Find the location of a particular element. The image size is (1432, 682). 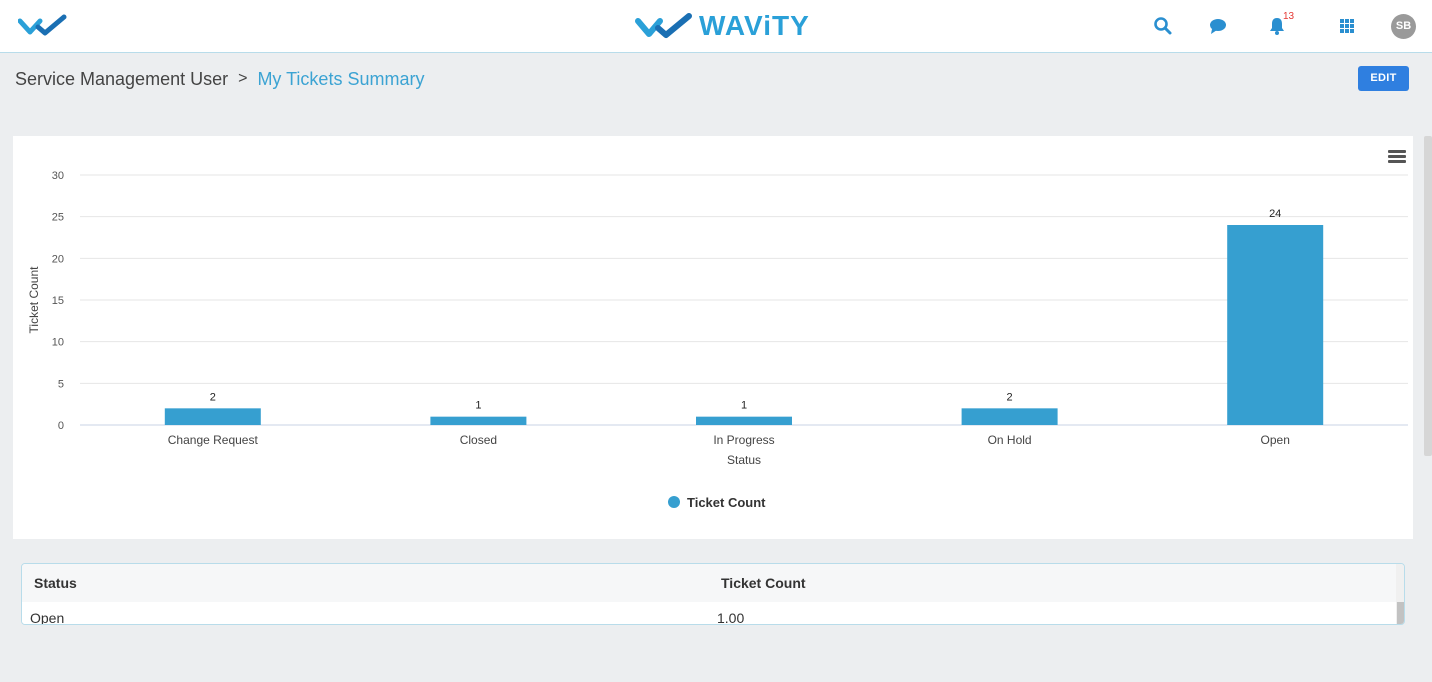

user-avatar: SB is located at coordinates (1403, 26).